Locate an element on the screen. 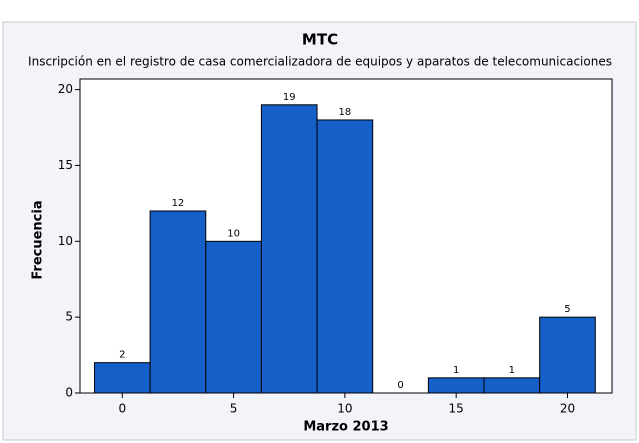  x-axis-label: Marzo 2013 is located at coordinates (345, 427).